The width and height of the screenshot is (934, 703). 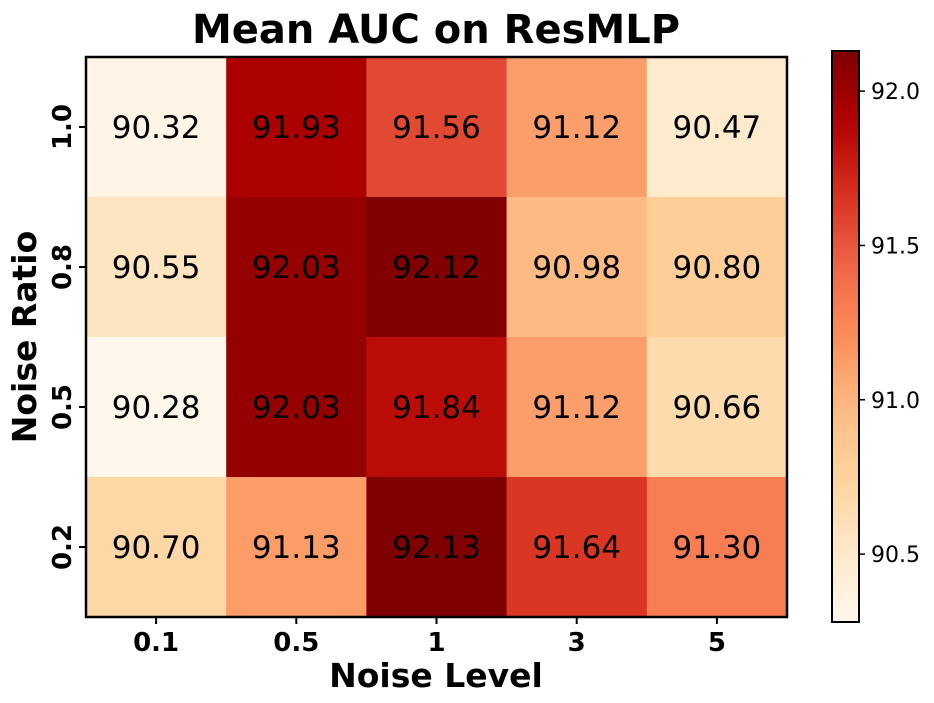 I want to click on cell-value-label-r3-c2: 92.13, so click(x=436, y=548).